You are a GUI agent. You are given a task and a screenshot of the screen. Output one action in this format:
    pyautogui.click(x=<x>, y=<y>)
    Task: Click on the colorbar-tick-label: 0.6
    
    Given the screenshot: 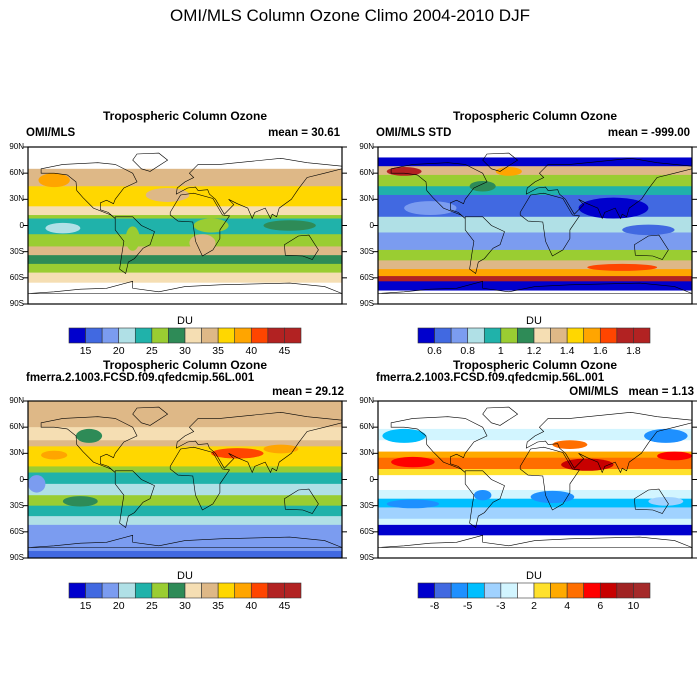 What is the action you would take?
    pyautogui.click(x=434, y=351)
    